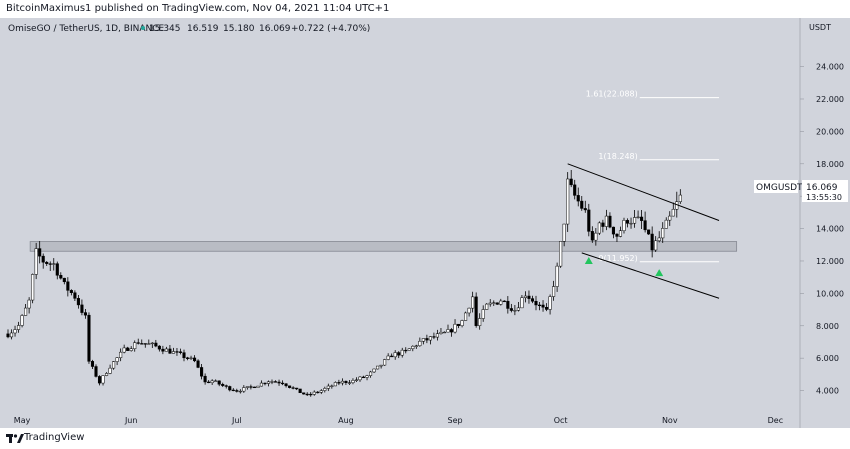  What do you see at coordinates (131, 420) in the screenshot?
I see `x-tick-label-1: Jun` at bounding box center [131, 420].